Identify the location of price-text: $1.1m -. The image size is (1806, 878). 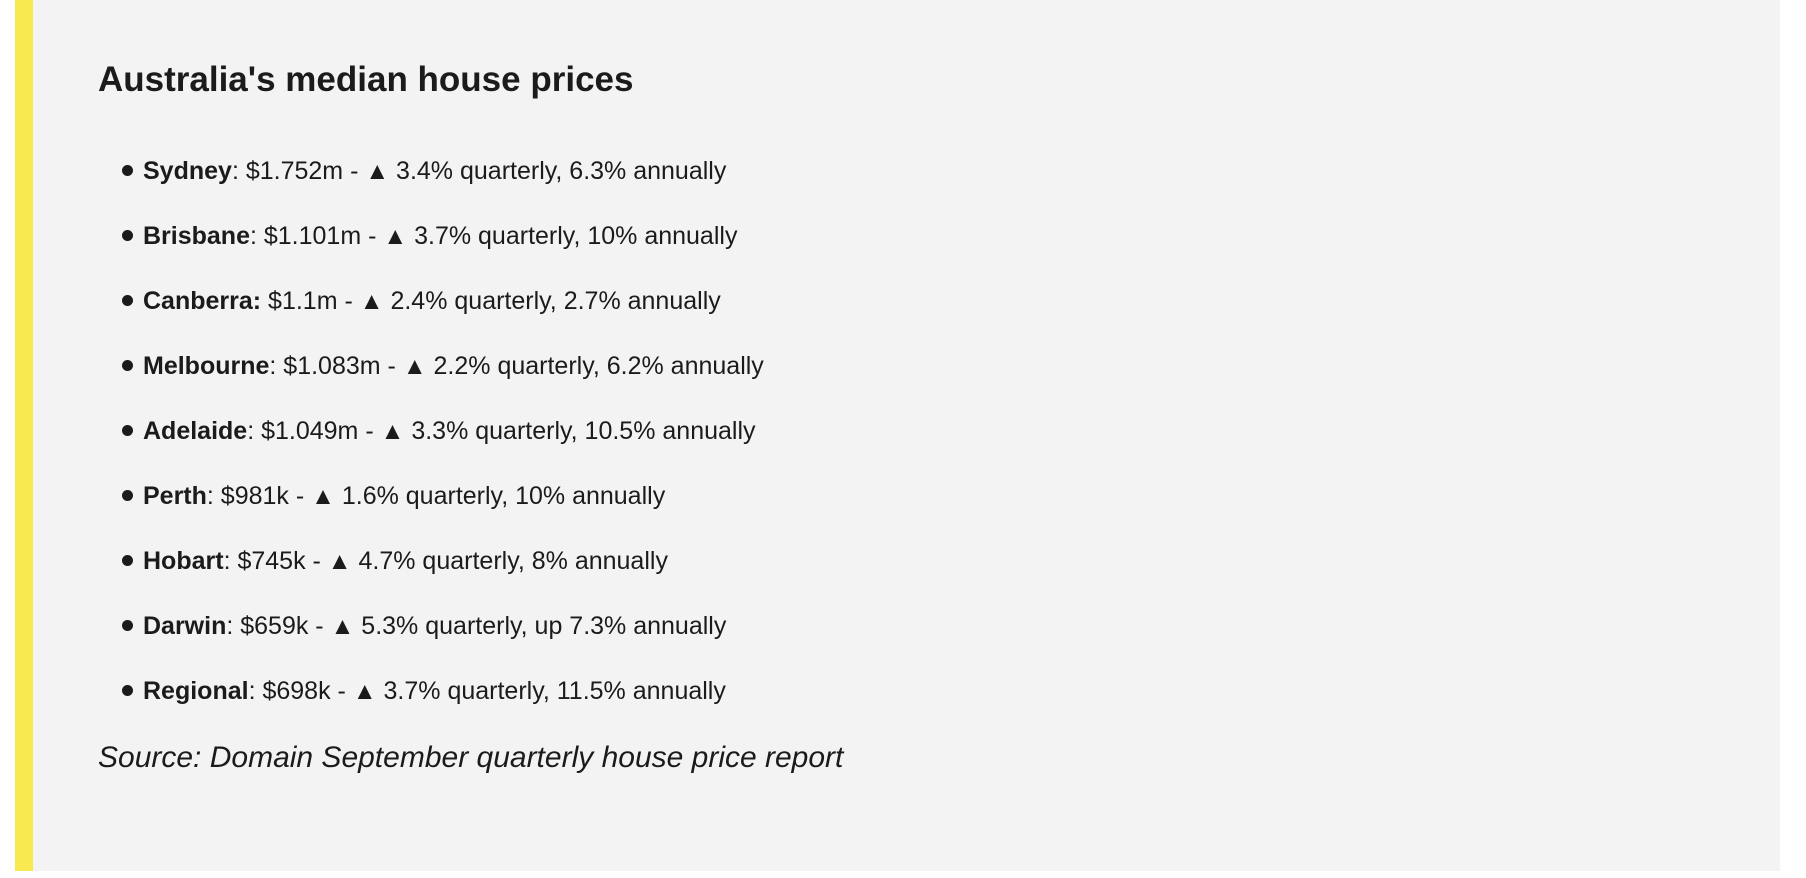
(310, 301).